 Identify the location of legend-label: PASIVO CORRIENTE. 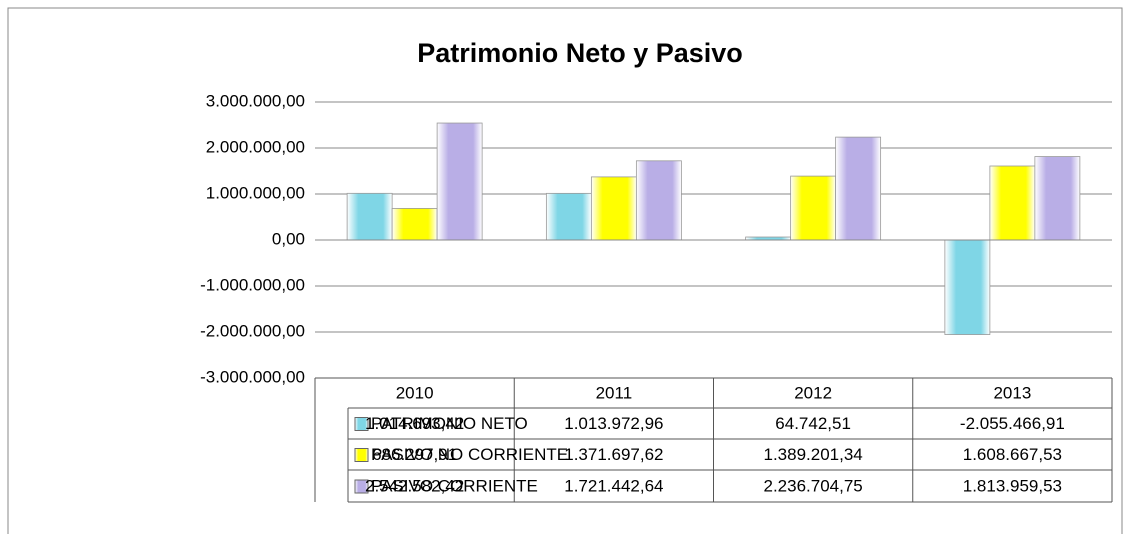
(454, 485).